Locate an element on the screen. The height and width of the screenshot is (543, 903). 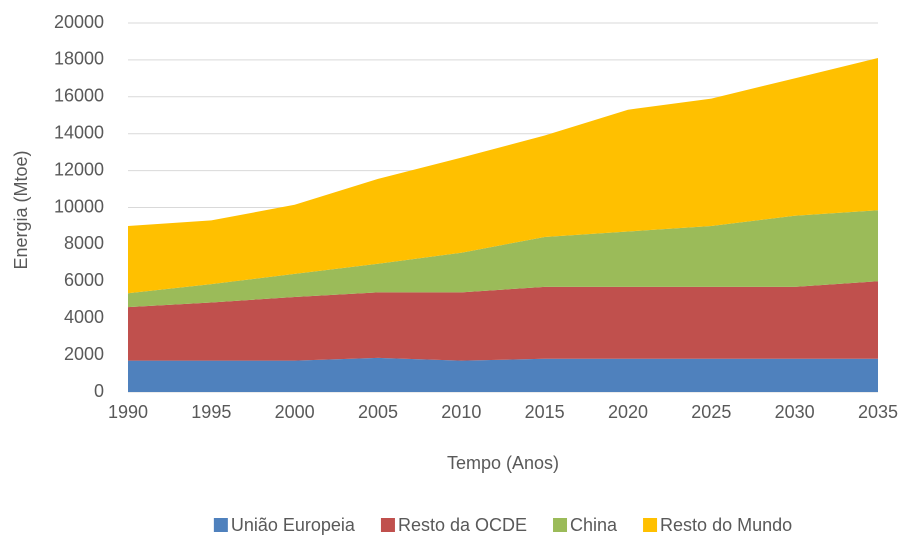
y-axis-title: Energia (Mtoe) is located at coordinates (21, 209).